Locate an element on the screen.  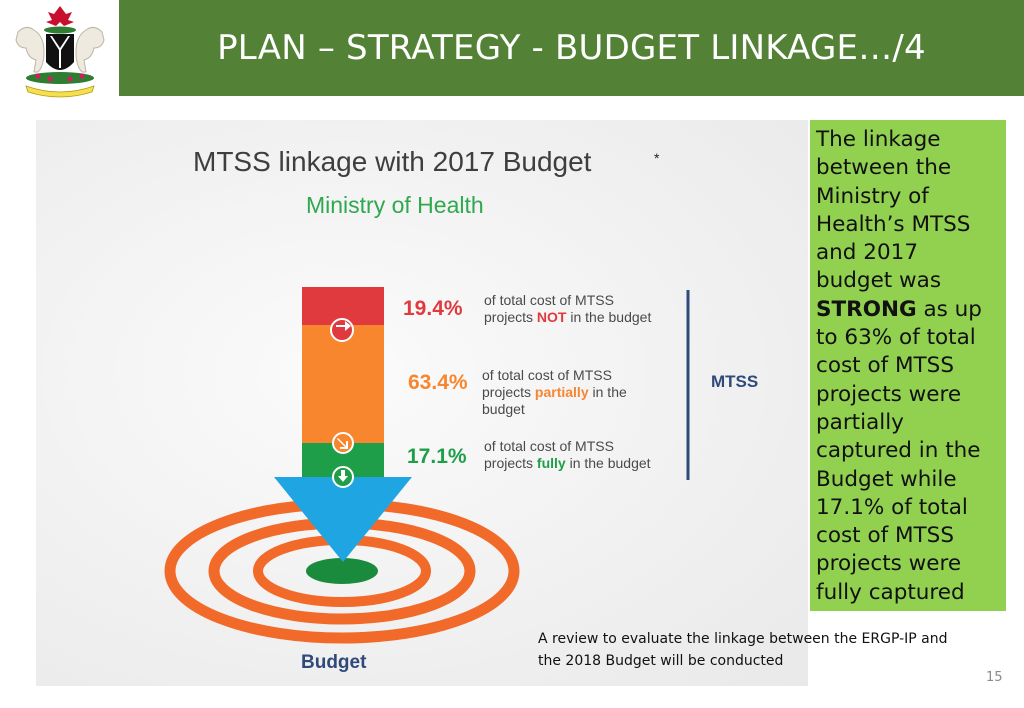
slide-title: PLAN – STRATEGY - BUDGET LINKAGE…/4 is located at coordinates (571, 48).